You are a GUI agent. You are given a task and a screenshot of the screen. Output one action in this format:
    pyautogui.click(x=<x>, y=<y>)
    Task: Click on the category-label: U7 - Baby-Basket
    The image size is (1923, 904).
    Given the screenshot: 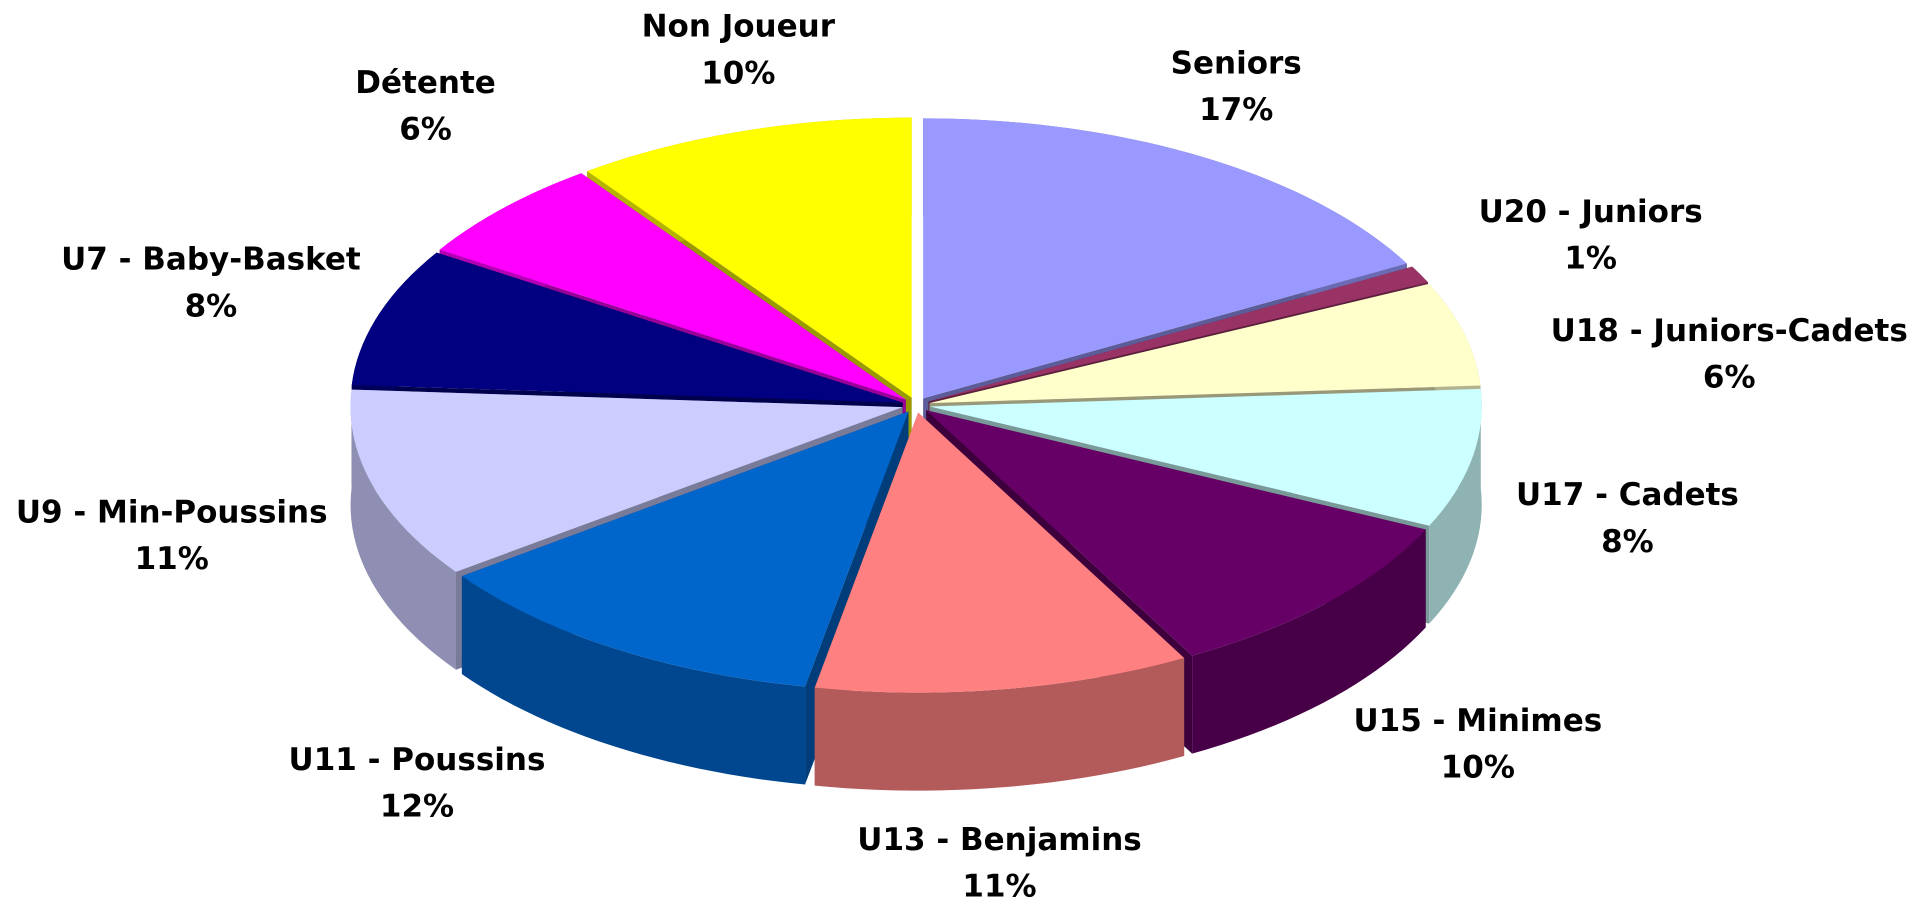 What is the action you would take?
    pyautogui.click(x=211, y=260)
    